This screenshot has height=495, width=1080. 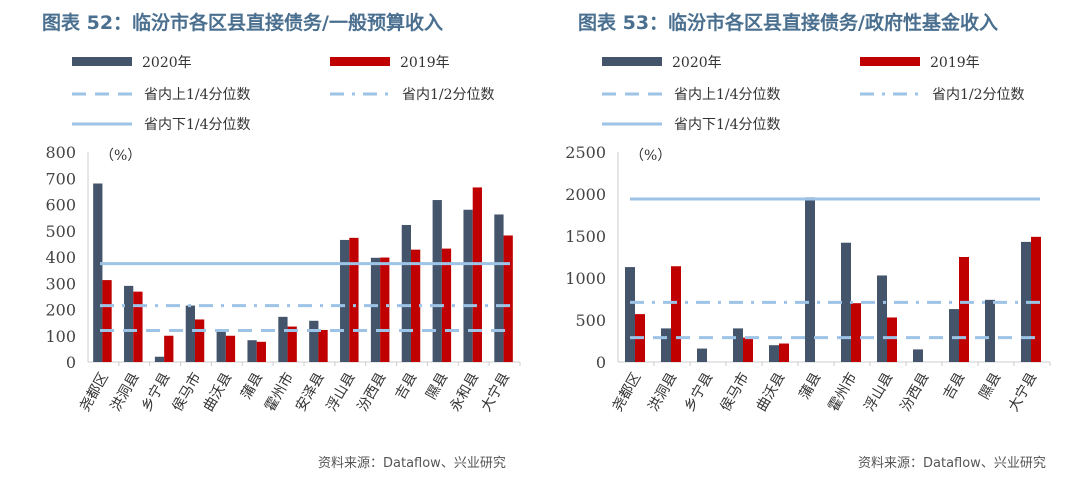 I want to click on x-tick-label: 蒲县, so click(x=811, y=386).